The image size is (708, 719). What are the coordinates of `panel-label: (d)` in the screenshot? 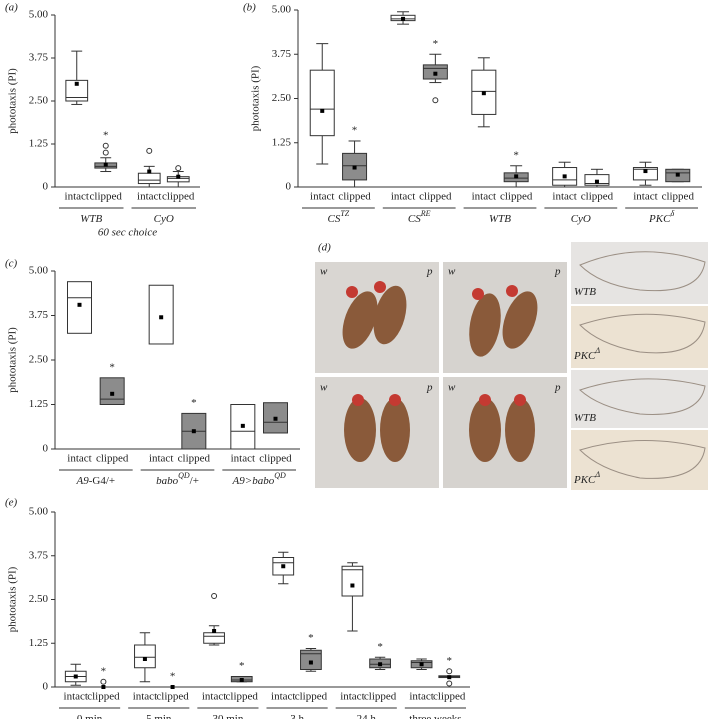 It's located at (324, 248).